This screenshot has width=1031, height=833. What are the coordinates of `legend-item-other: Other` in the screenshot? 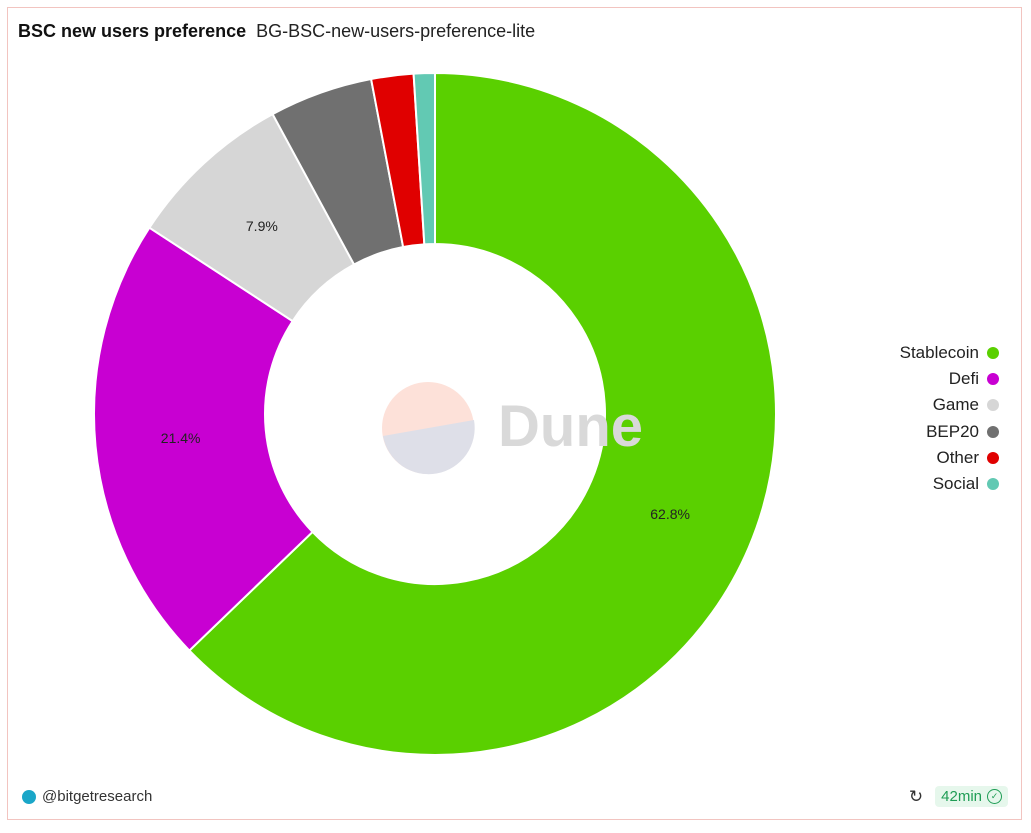 It's located at (949, 458).